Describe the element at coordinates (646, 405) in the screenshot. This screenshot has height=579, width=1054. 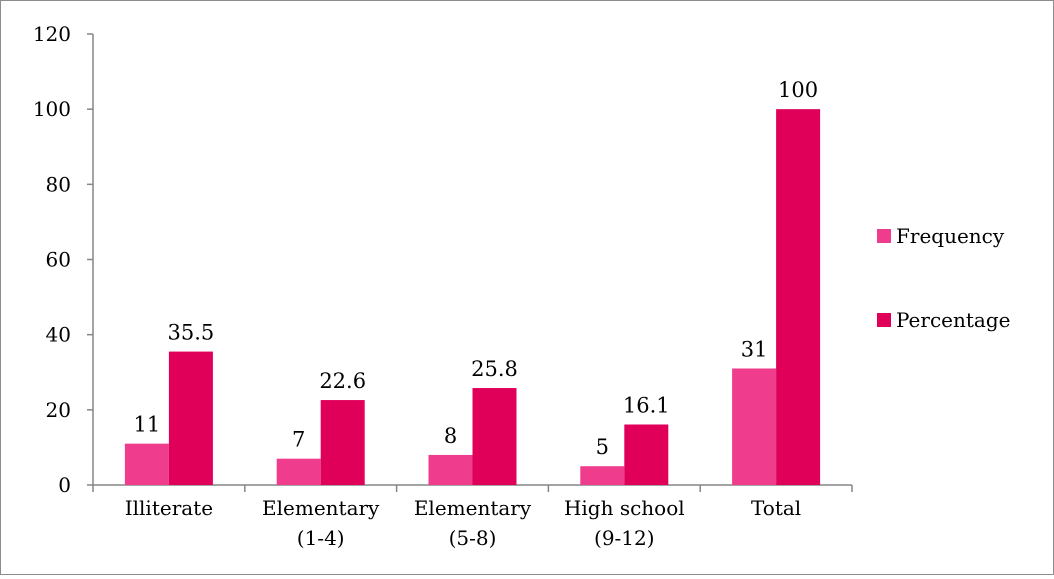
I see `data-label: 16.1` at that location.